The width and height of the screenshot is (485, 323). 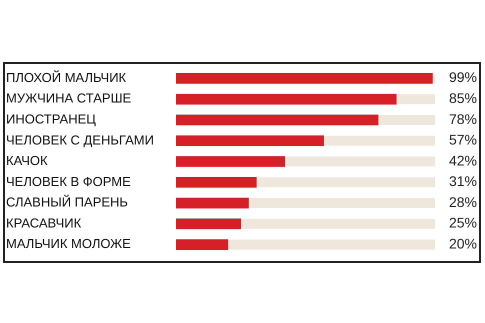 I want to click on data-label: 25%, so click(x=462, y=222).